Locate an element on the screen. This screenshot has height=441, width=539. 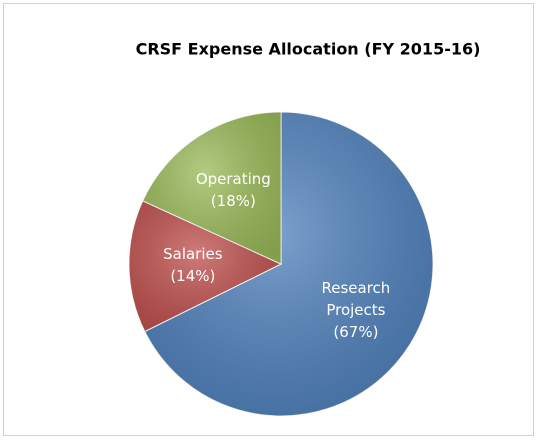
label-value: (18%) is located at coordinates (233, 200).